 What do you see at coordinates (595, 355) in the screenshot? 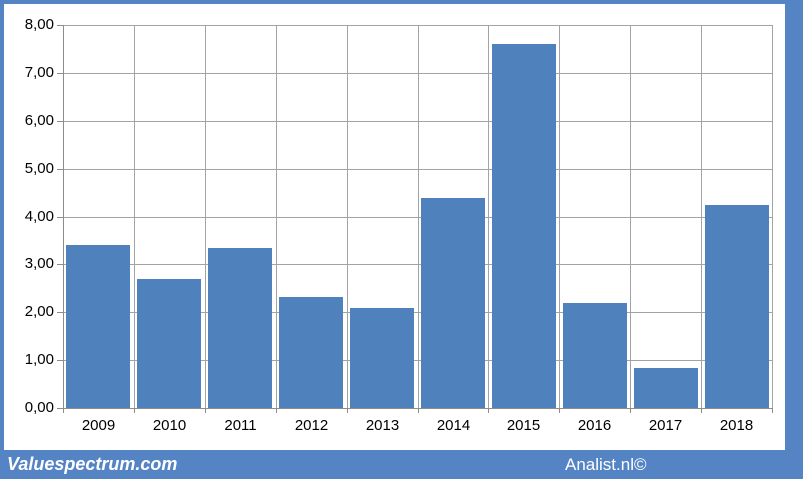
I see `bar-2016` at bounding box center [595, 355].